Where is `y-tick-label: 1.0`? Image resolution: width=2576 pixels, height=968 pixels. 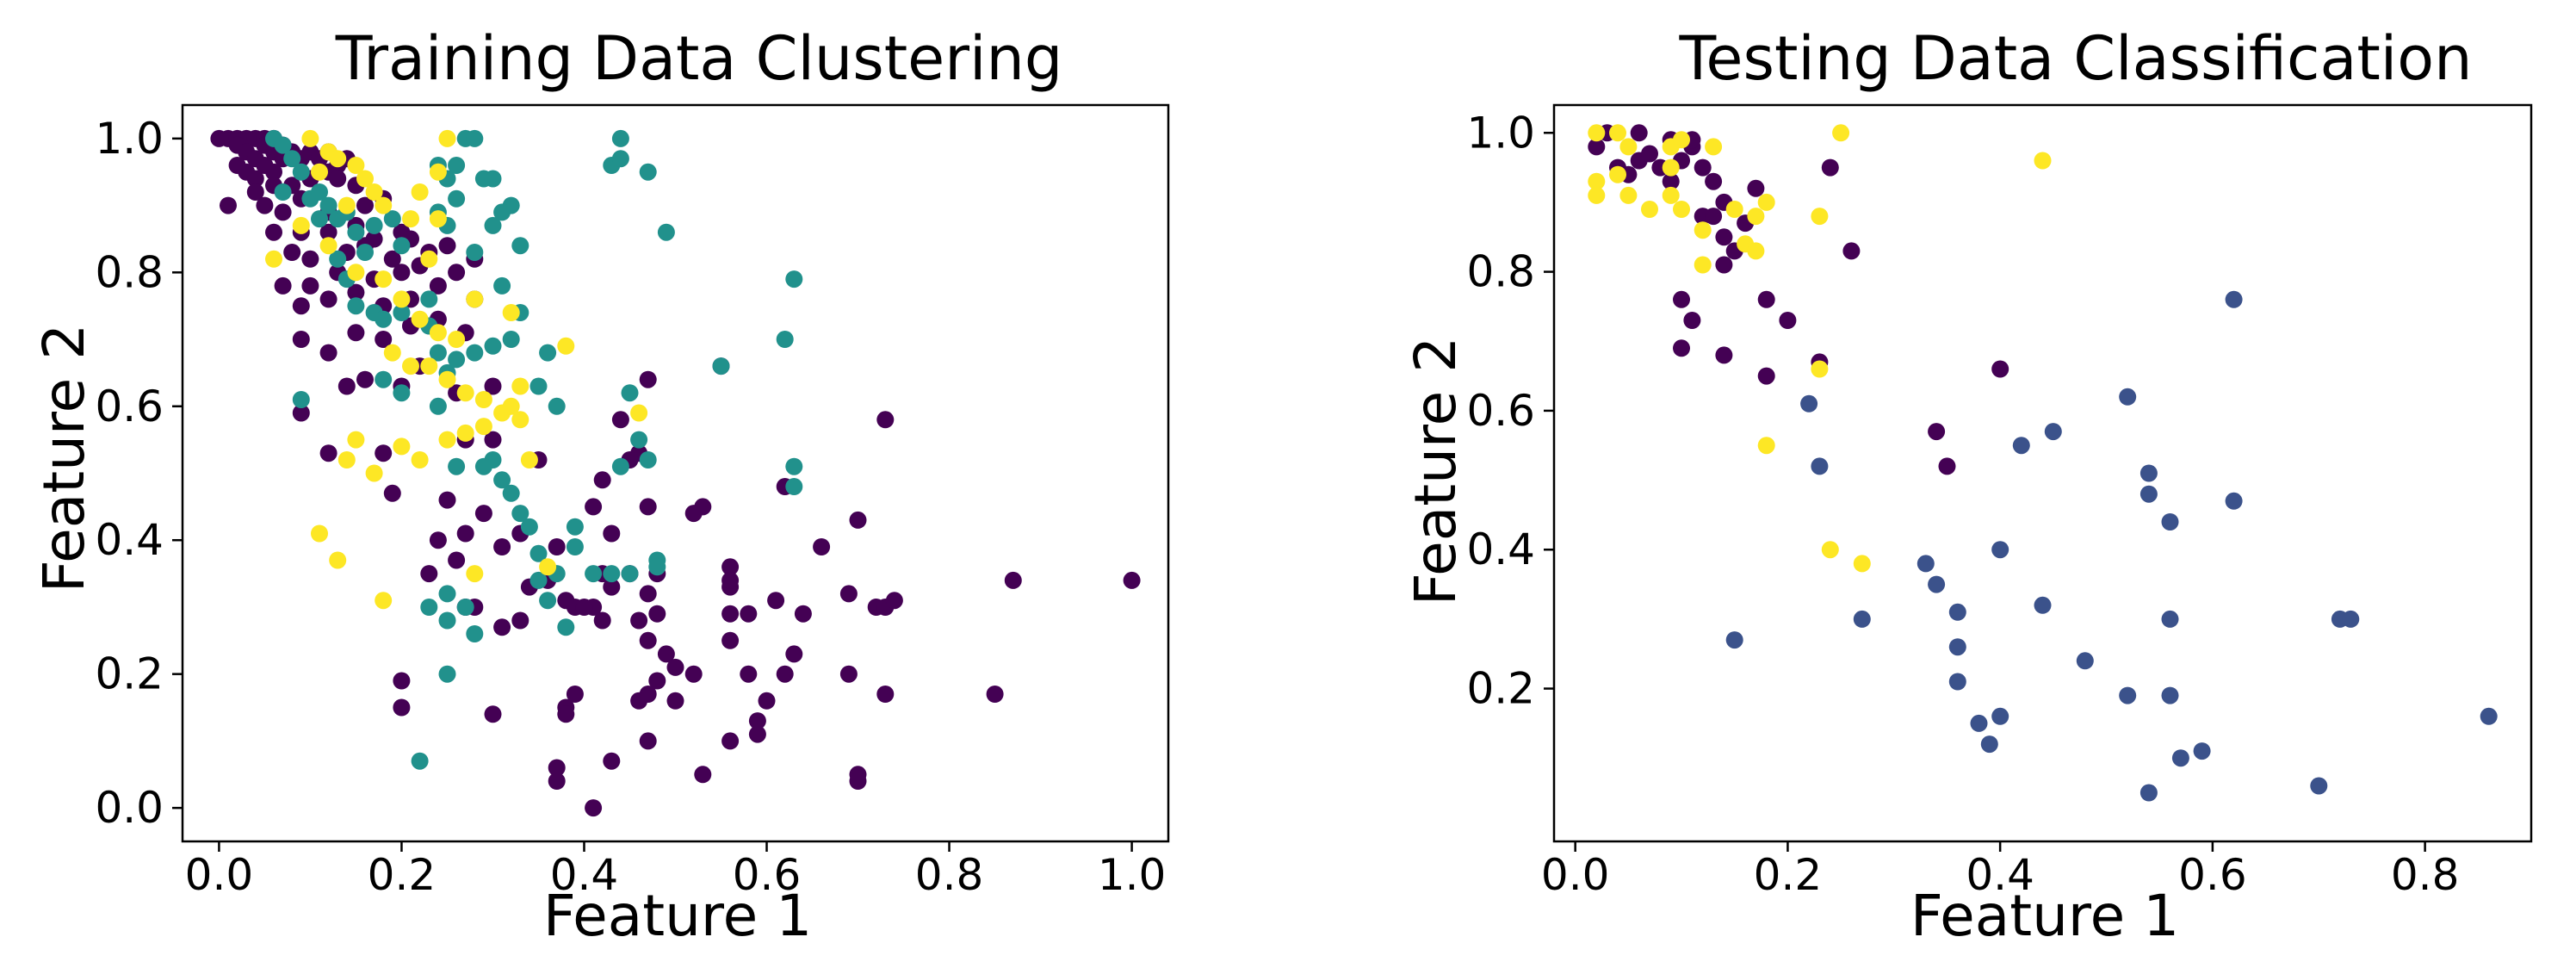 y-tick-label: 1.0 is located at coordinates (129, 139).